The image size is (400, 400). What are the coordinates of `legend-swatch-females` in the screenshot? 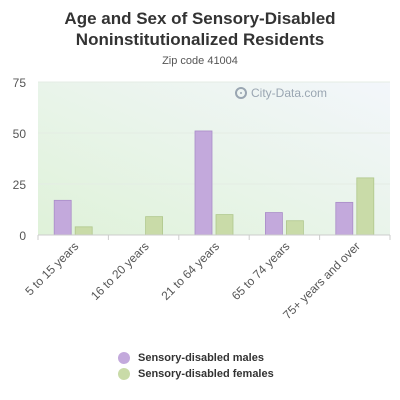 It's located at (124, 374).